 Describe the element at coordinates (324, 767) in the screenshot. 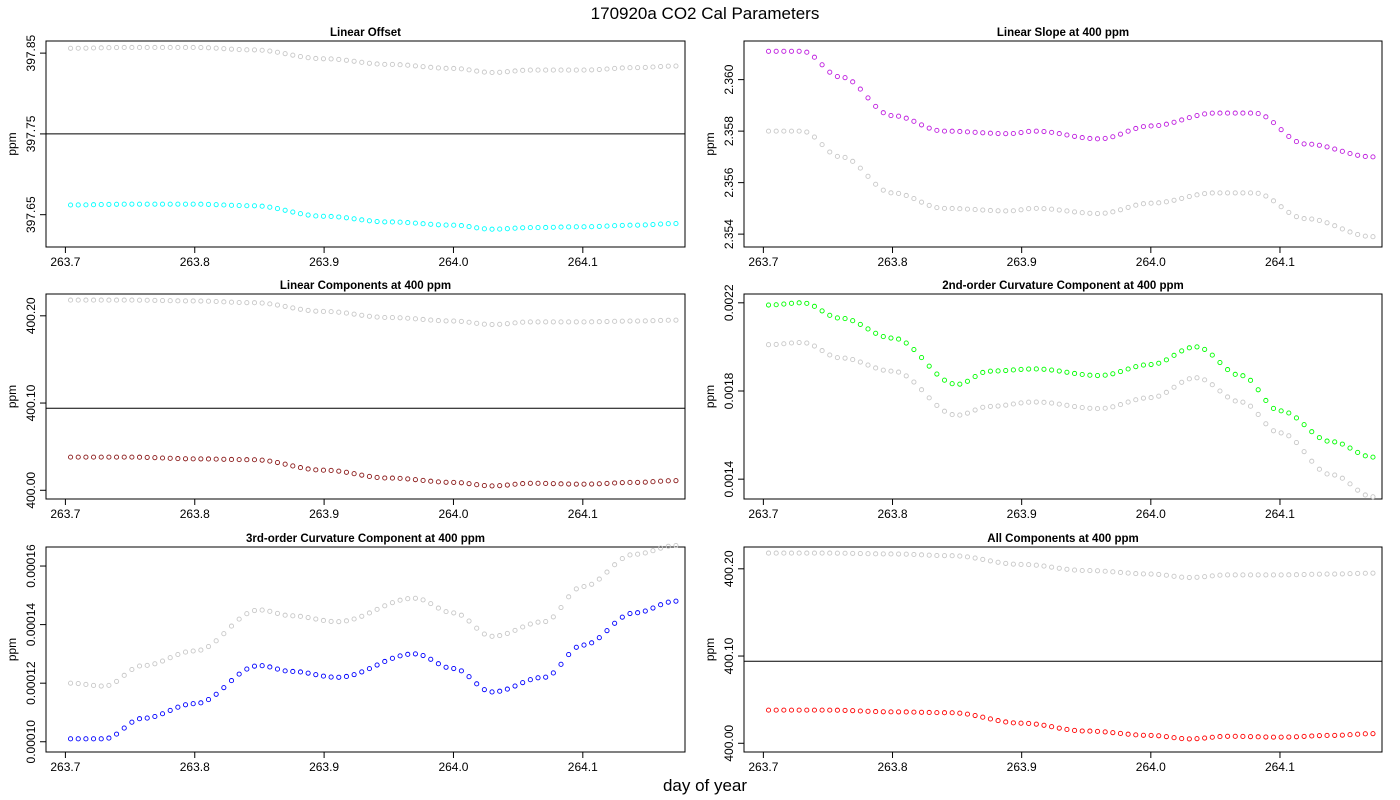

I see `x-tick-label: 263.9` at that location.